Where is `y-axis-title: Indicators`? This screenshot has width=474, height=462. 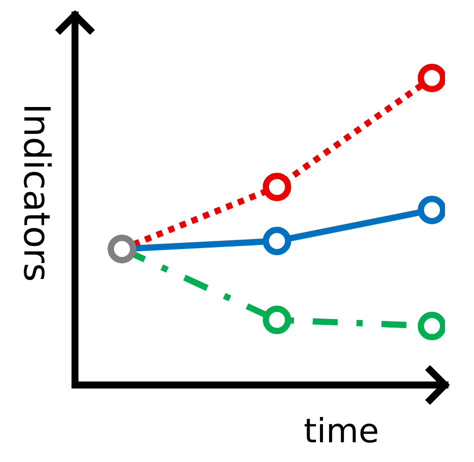
y-axis-title: Indicators is located at coordinates (38, 193).